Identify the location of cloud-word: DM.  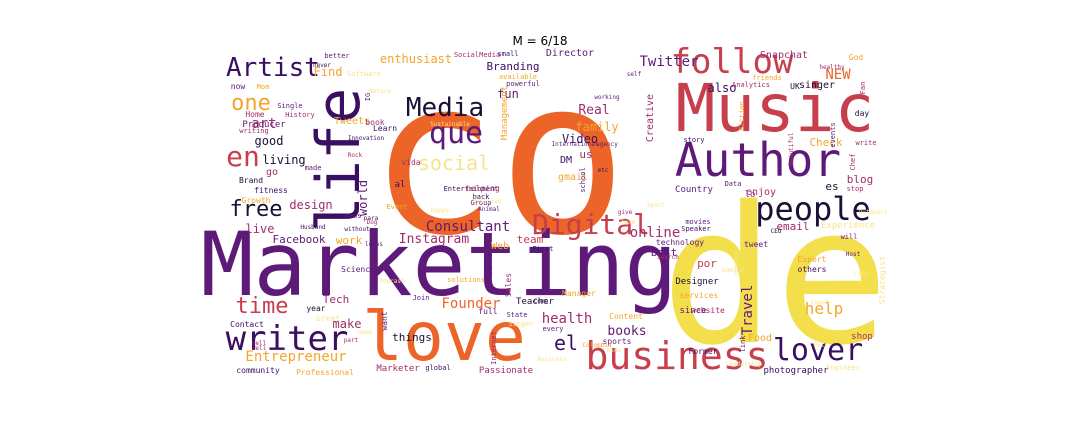
(566, 160).